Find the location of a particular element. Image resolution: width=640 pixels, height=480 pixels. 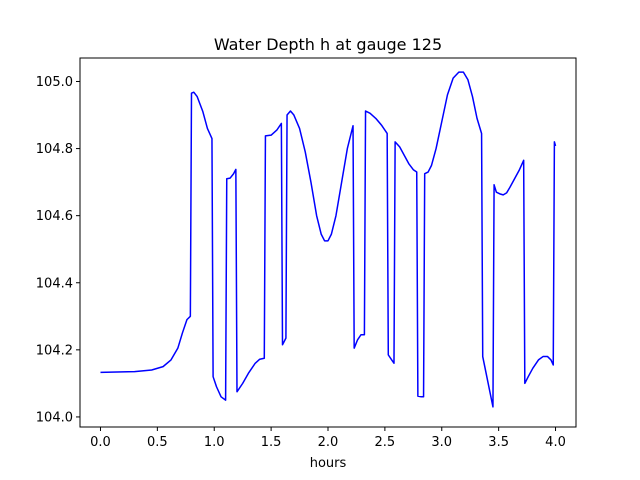

chart-title: Water Depth h at gauge 125 is located at coordinates (328, 44).